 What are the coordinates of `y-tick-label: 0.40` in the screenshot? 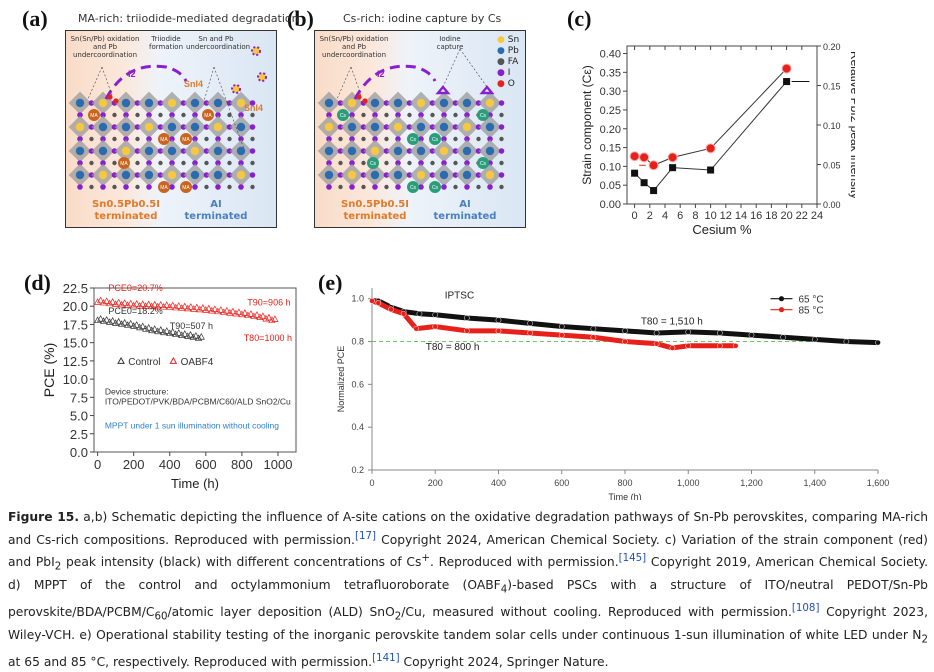 It's located at (610, 55).